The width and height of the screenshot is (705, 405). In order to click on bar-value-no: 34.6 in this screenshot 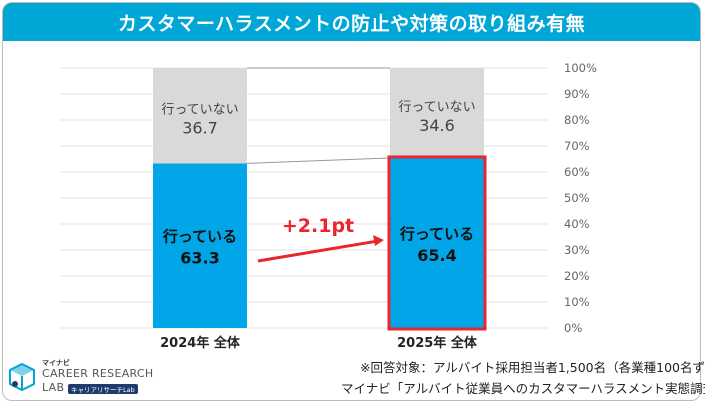, I will do `click(437, 125)`.